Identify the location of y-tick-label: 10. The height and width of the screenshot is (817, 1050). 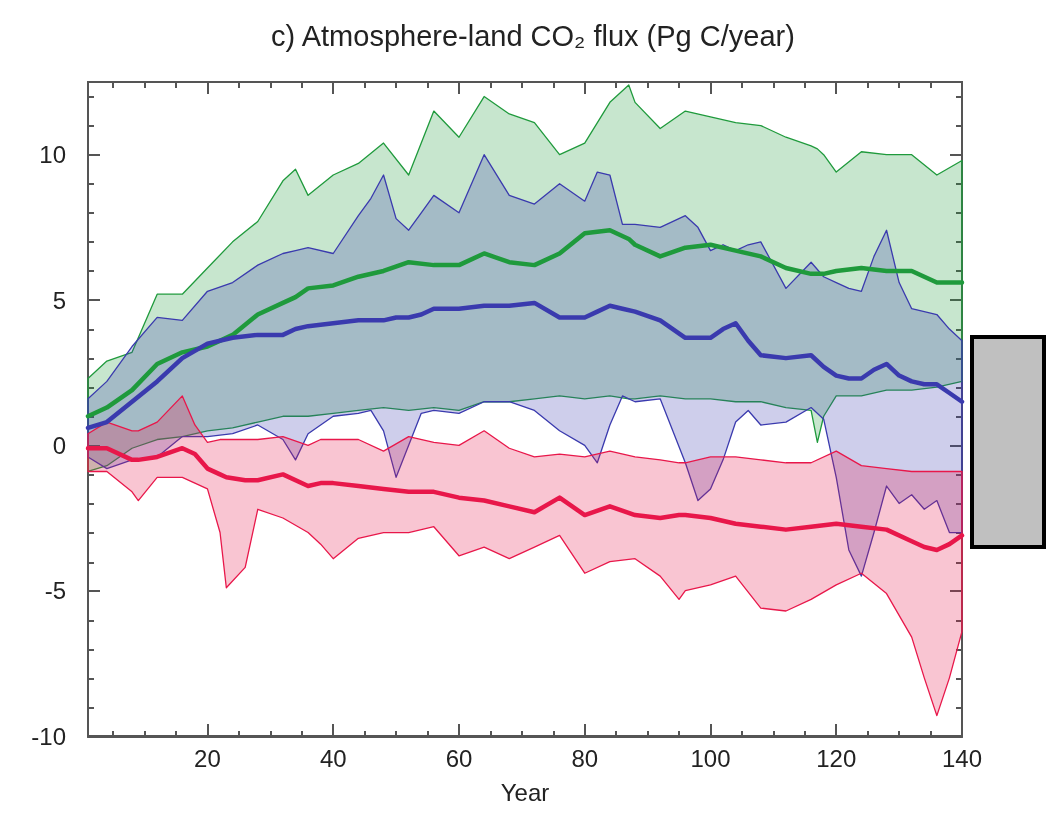
(52, 155).